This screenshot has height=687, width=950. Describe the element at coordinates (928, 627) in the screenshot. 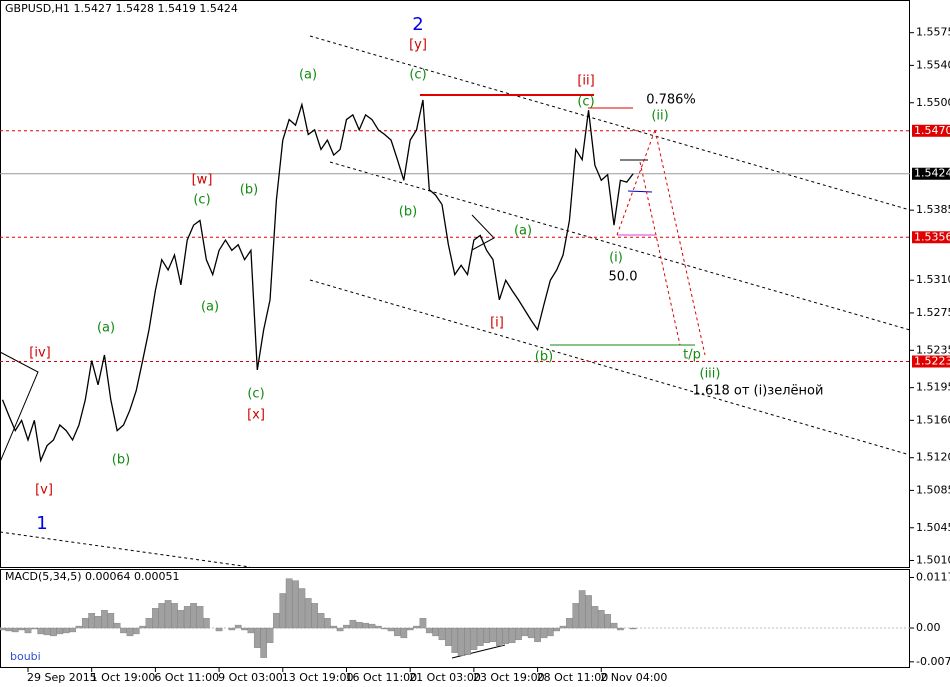

I see `y-tick-label: 0.00` at that location.